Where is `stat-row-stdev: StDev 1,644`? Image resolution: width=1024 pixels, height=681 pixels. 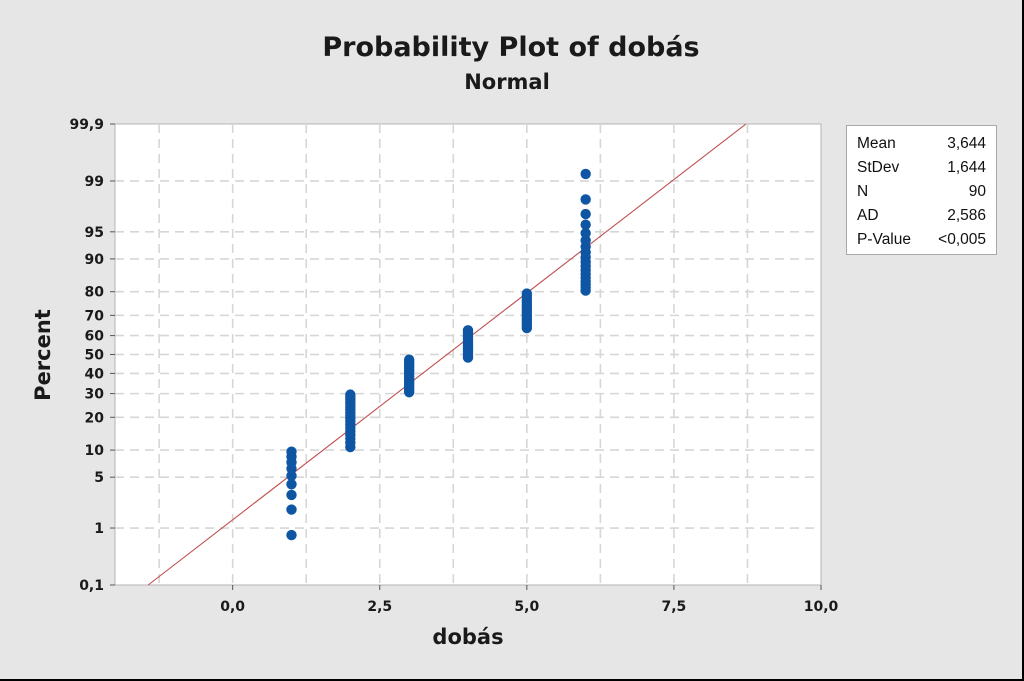 stat-row-stdev: StDev 1,644 is located at coordinates (921, 168).